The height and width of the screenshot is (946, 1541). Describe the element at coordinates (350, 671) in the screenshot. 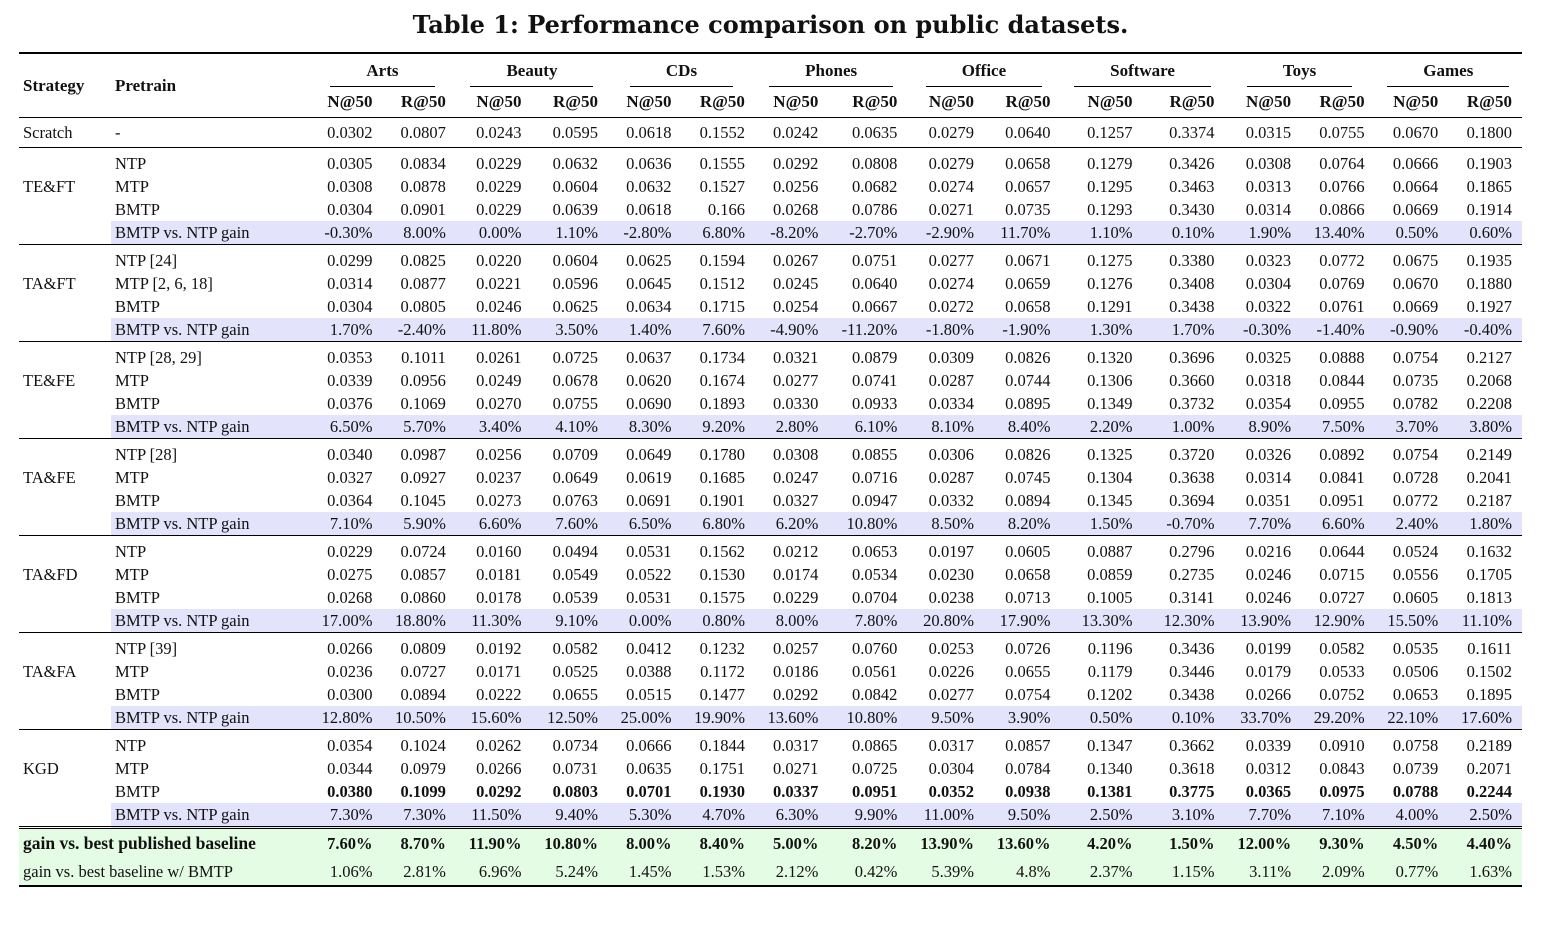

I see `table-cell: 0.0236` at that location.